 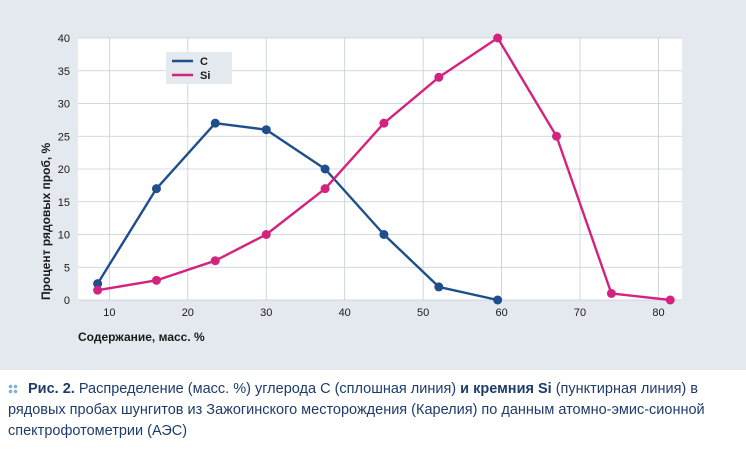 What do you see at coordinates (67, 301) in the screenshot?
I see `y-tick-label: 0` at bounding box center [67, 301].